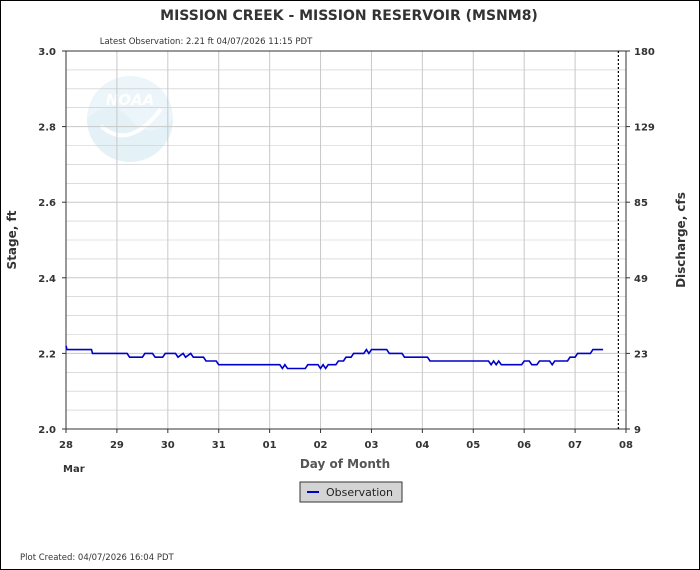 The width and height of the screenshot is (700, 570). What do you see at coordinates (130, 119) in the screenshot?
I see `noaa-logo-watermark: NOAA` at bounding box center [130, 119].